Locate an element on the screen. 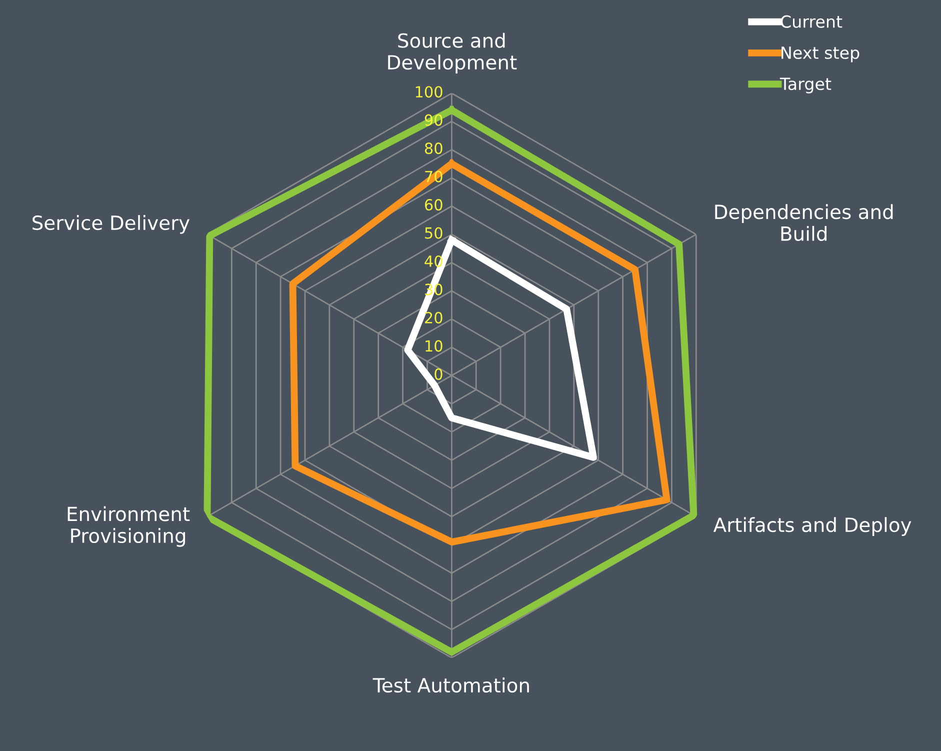 This screenshot has height=751, width=941. y-tick-label: 50 is located at coordinates (433, 233).